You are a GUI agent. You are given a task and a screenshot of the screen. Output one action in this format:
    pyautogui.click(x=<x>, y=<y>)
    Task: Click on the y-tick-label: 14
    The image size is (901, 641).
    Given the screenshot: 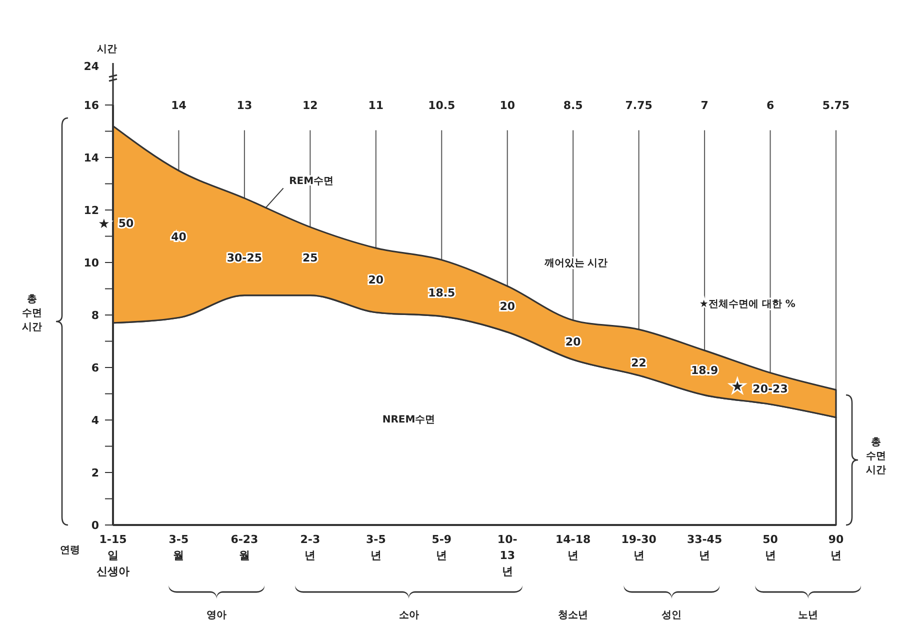 What is the action you would take?
    pyautogui.click(x=92, y=158)
    